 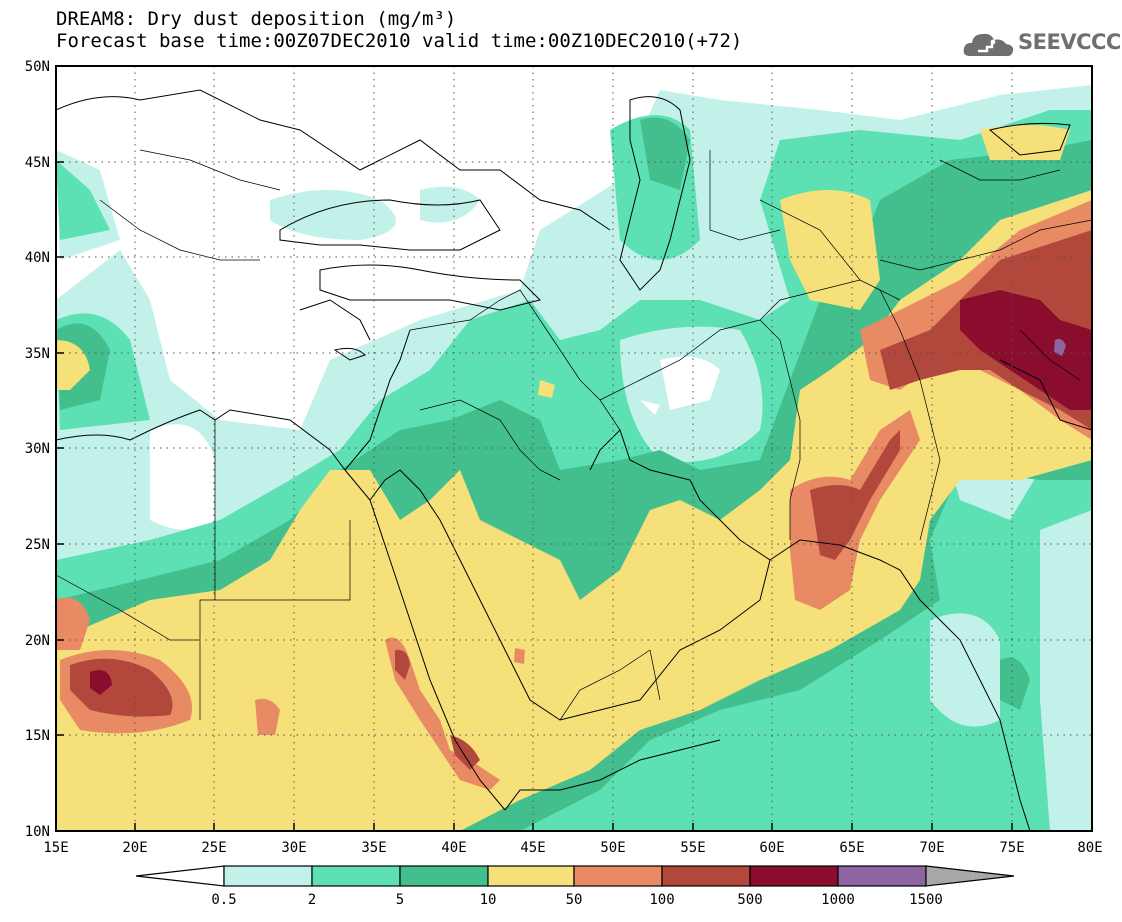 What do you see at coordinates (37, 258) in the screenshot?
I see `lat-label: 40N` at bounding box center [37, 258].